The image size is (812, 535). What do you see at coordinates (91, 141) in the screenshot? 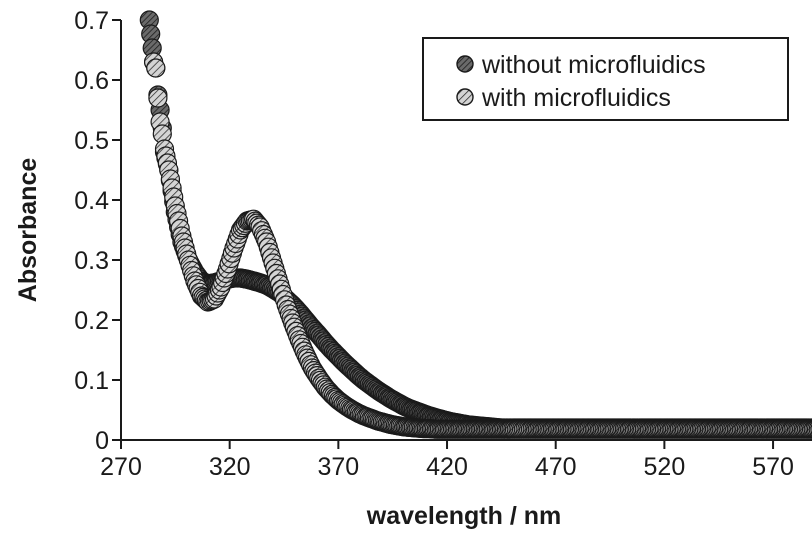
I see `y-tick-label: 0.5` at bounding box center [91, 141].